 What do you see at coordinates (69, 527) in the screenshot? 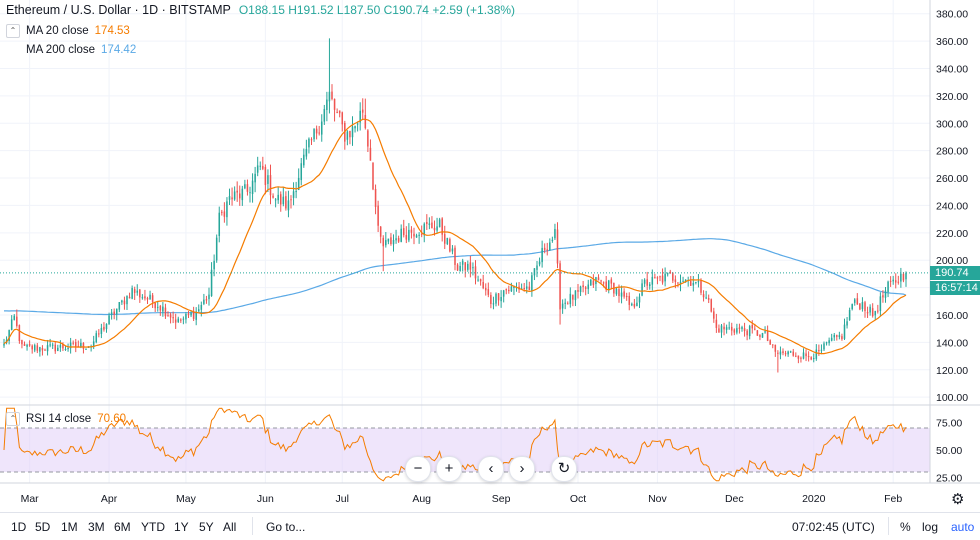
I see `range-1m: 1M` at bounding box center [69, 527].